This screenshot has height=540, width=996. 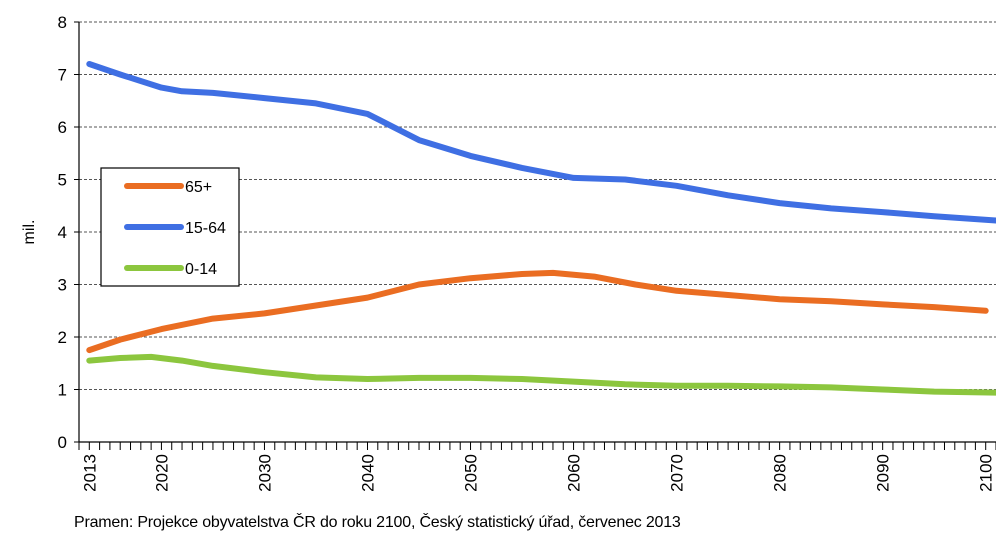 I want to click on legend-label: 65+, so click(x=198, y=187).